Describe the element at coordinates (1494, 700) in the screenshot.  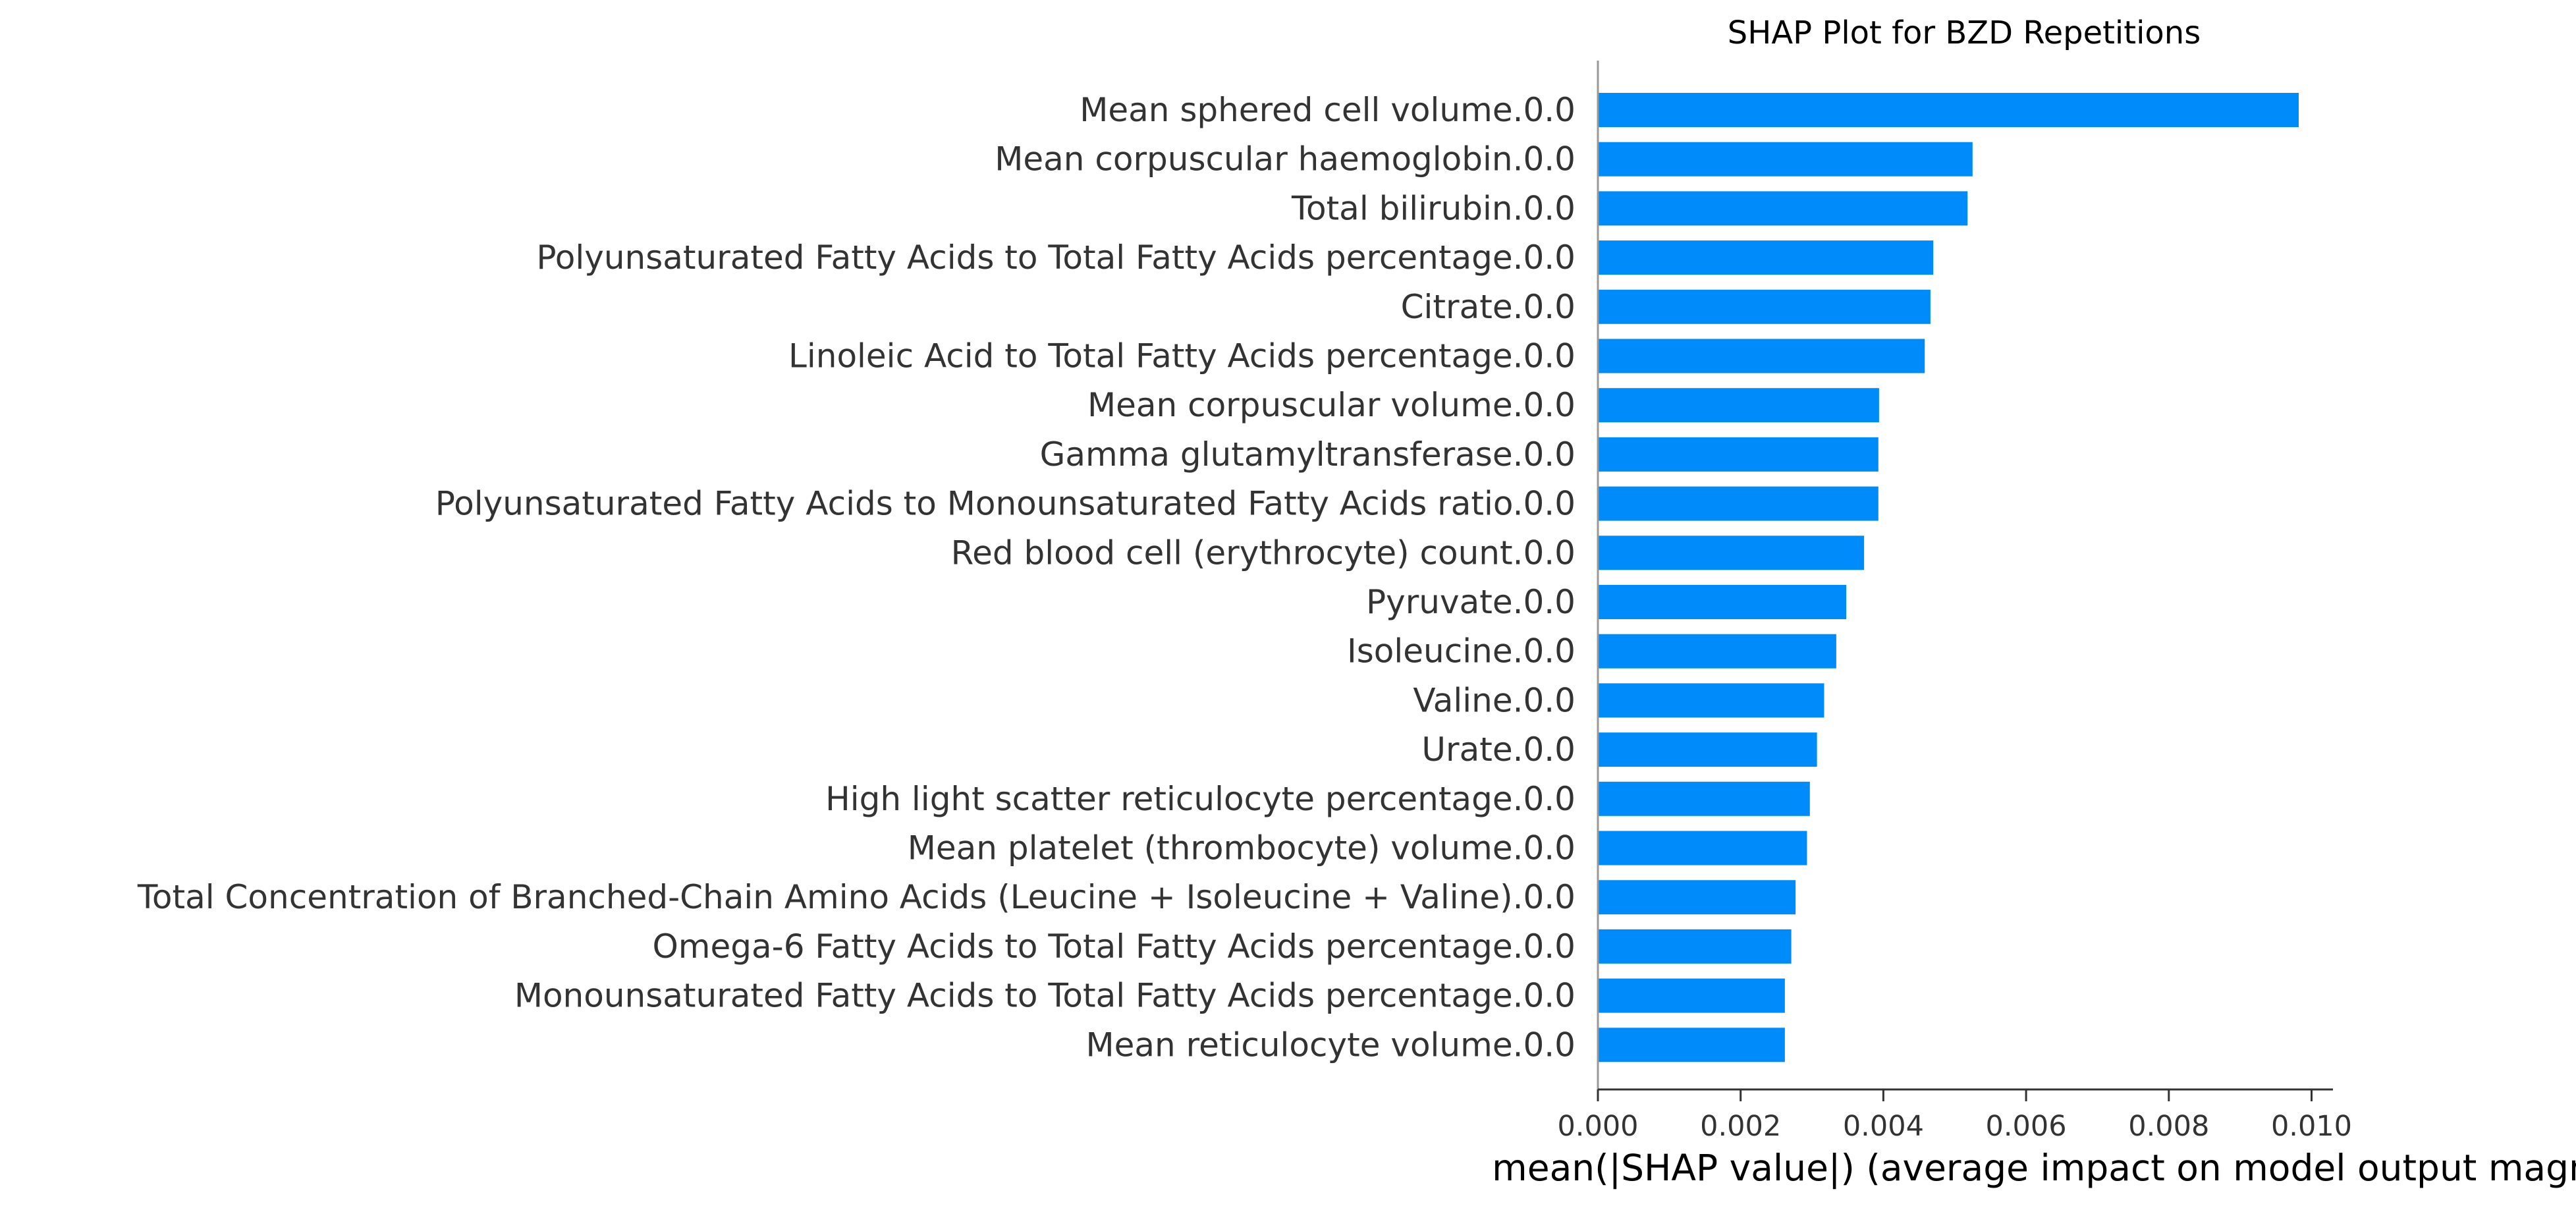
I see `feature-label: Valine.0.0` at that location.